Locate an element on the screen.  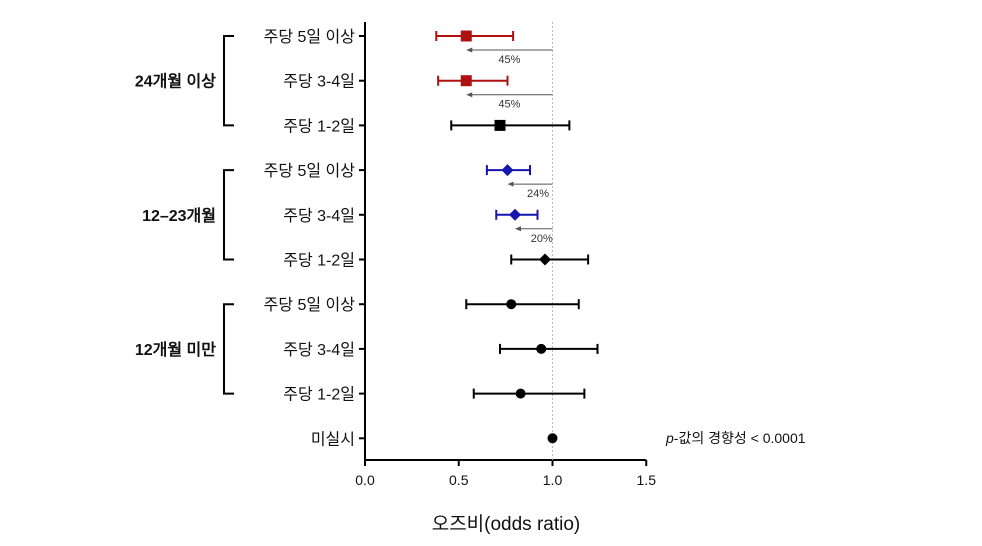
group-label: 24개월 이상 is located at coordinates (175, 81).